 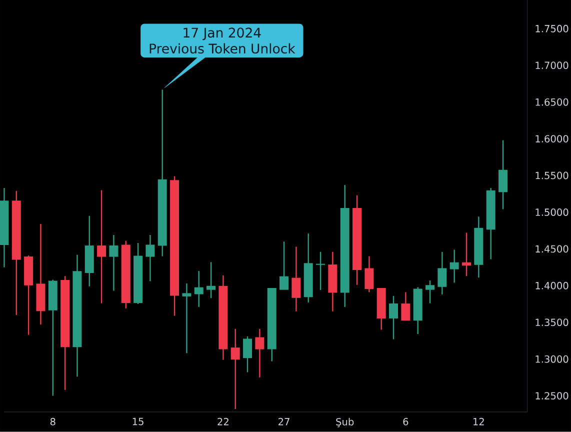 I want to click on y-tick-label: 1.6500, so click(x=552, y=102).